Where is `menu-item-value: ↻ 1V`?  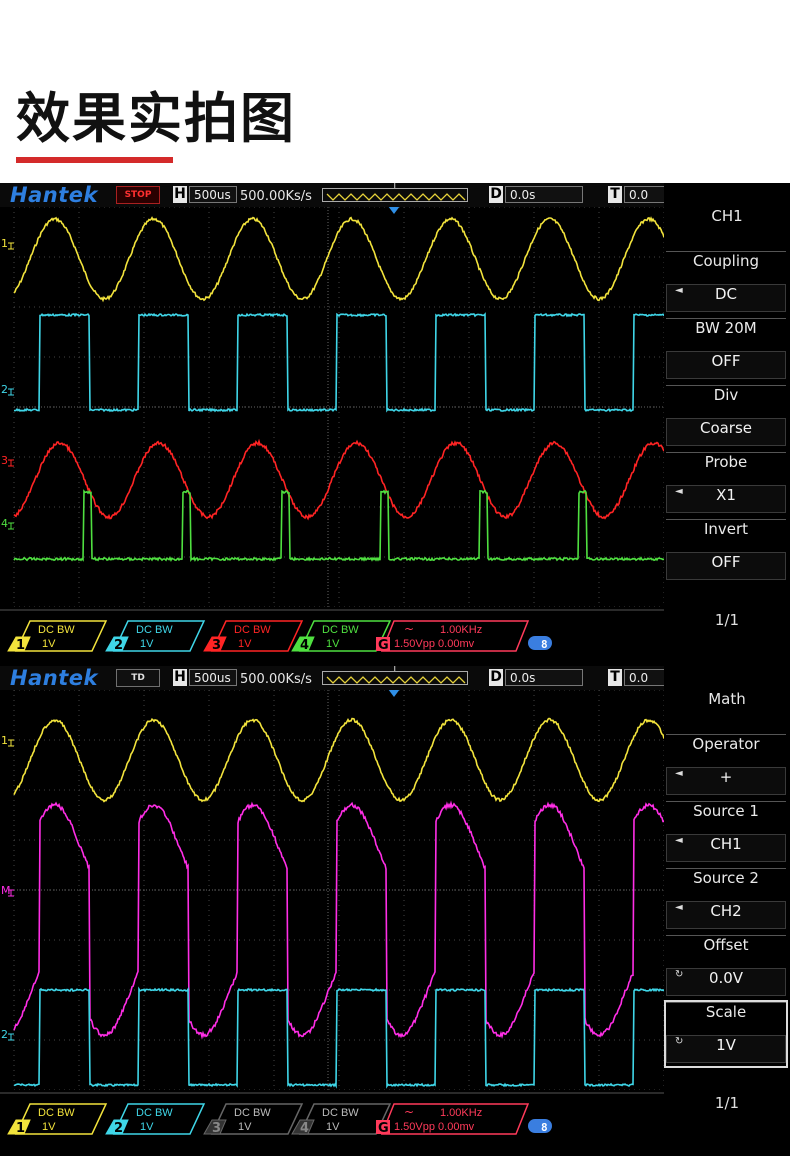 menu-item-value: ↻ 1V is located at coordinates (726, 1049).